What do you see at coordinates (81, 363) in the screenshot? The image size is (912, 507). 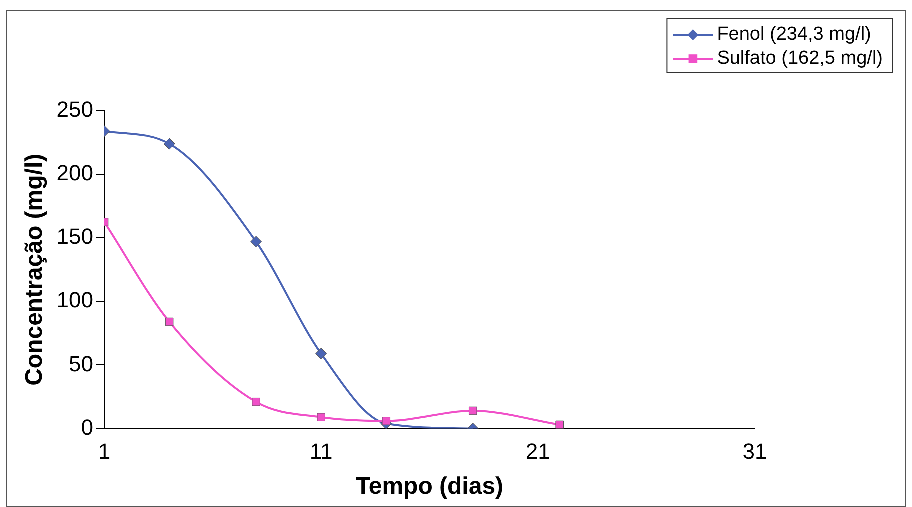 I see `y-tick-label: 50` at bounding box center [81, 363].